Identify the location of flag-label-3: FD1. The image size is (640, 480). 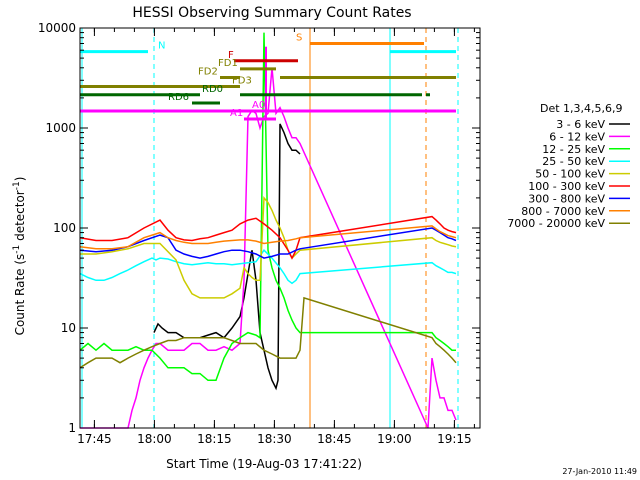
(228, 63).